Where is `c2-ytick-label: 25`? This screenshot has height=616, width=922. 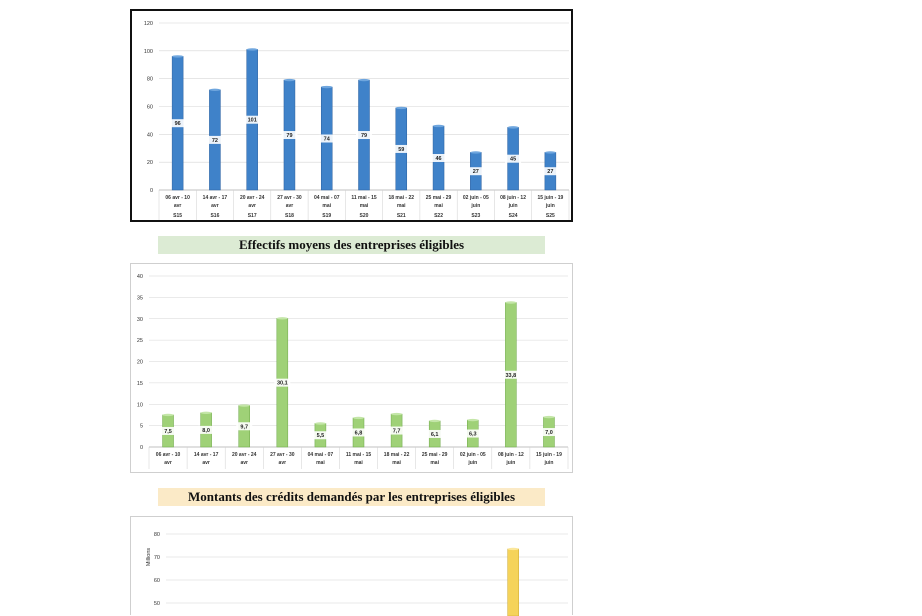 c2-ytick-label: 25 is located at coordinates (140, 341).